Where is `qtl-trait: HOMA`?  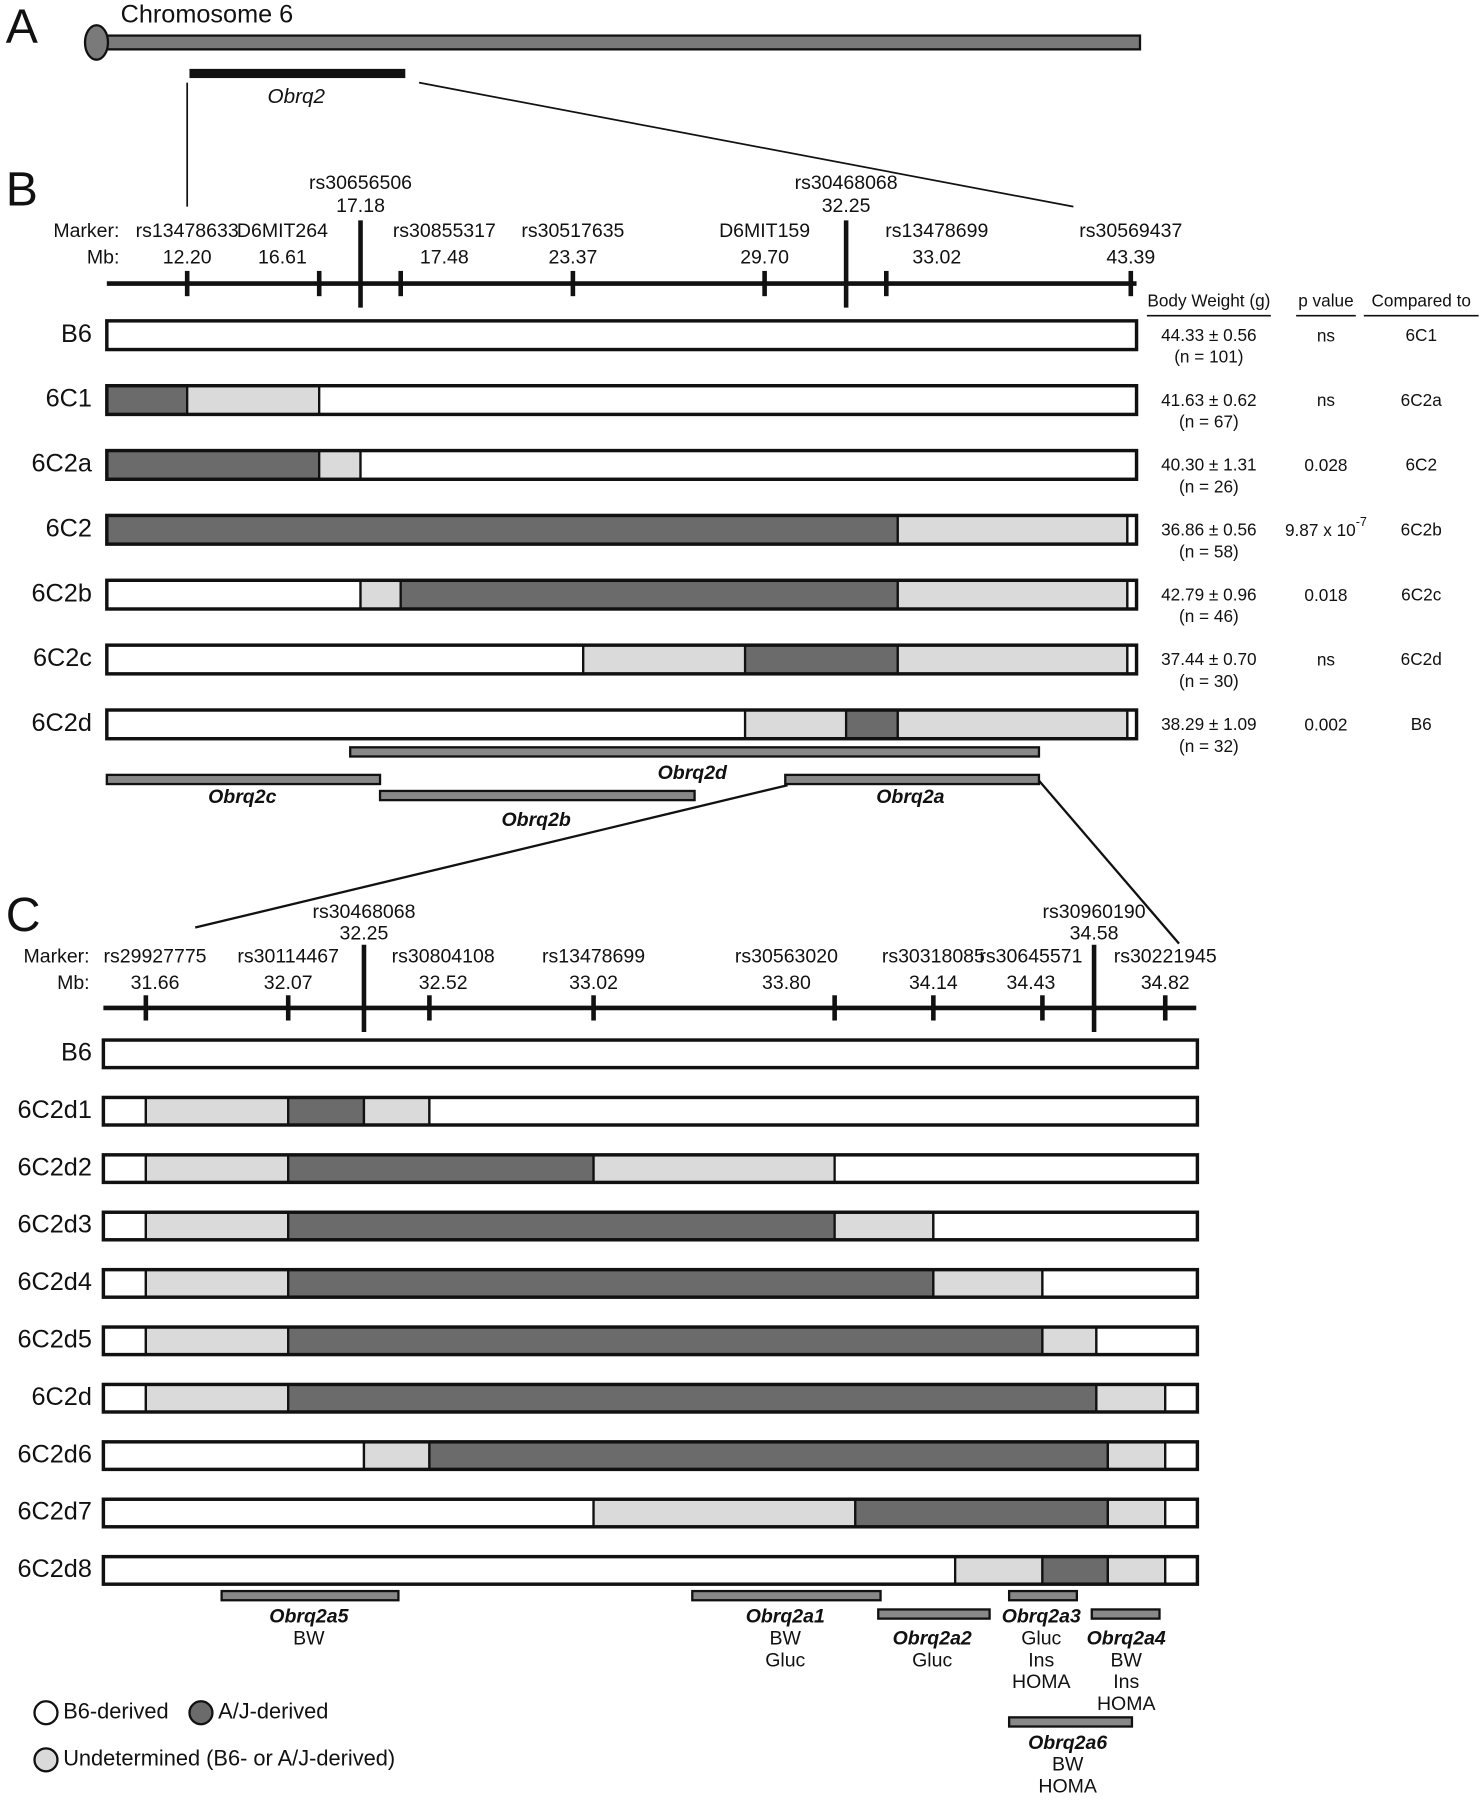 qtl-trait: HOMA is located at coordinates (1067, 1787).